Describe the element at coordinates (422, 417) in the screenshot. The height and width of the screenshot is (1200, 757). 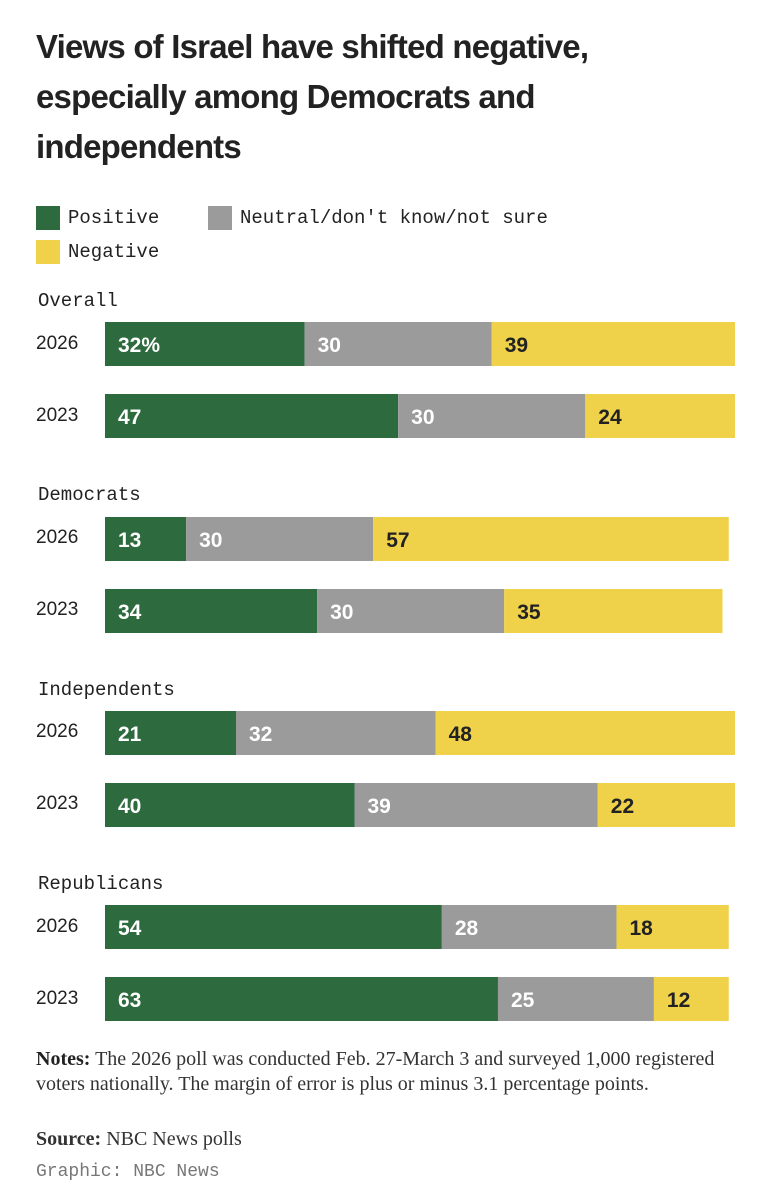
I see `value-label-overall-2023-neutral: 30` at that location.